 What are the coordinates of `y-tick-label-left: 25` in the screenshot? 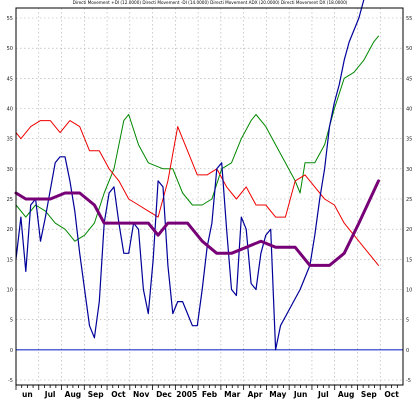 It's located at (10, 200).